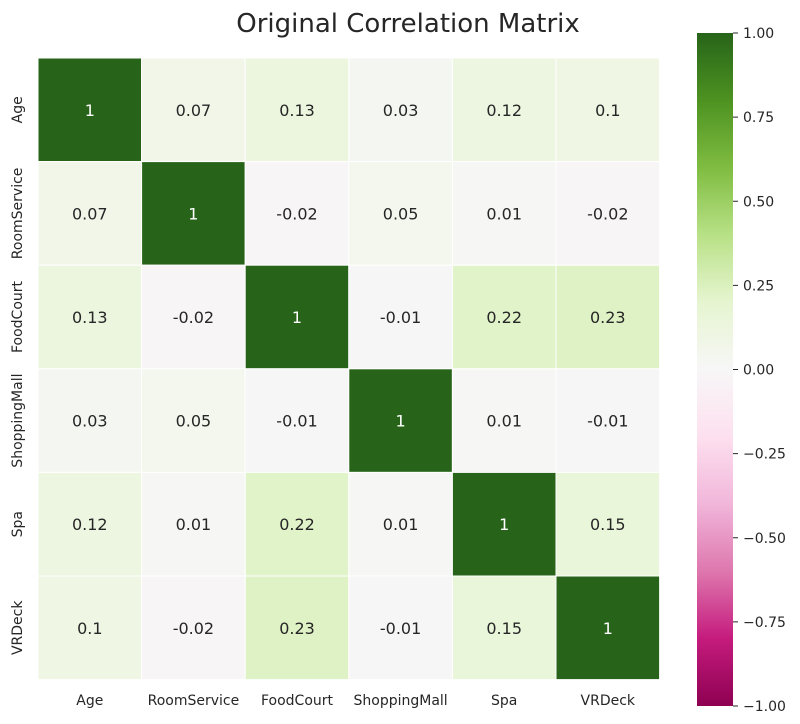  I want to click on colorbar-tick-label: 0.75, so click(758, 118).